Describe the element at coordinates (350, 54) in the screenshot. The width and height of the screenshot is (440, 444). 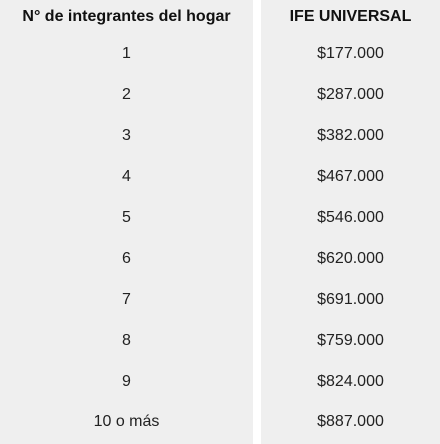
I see `ife-amount-cell: $177.000` at that location.